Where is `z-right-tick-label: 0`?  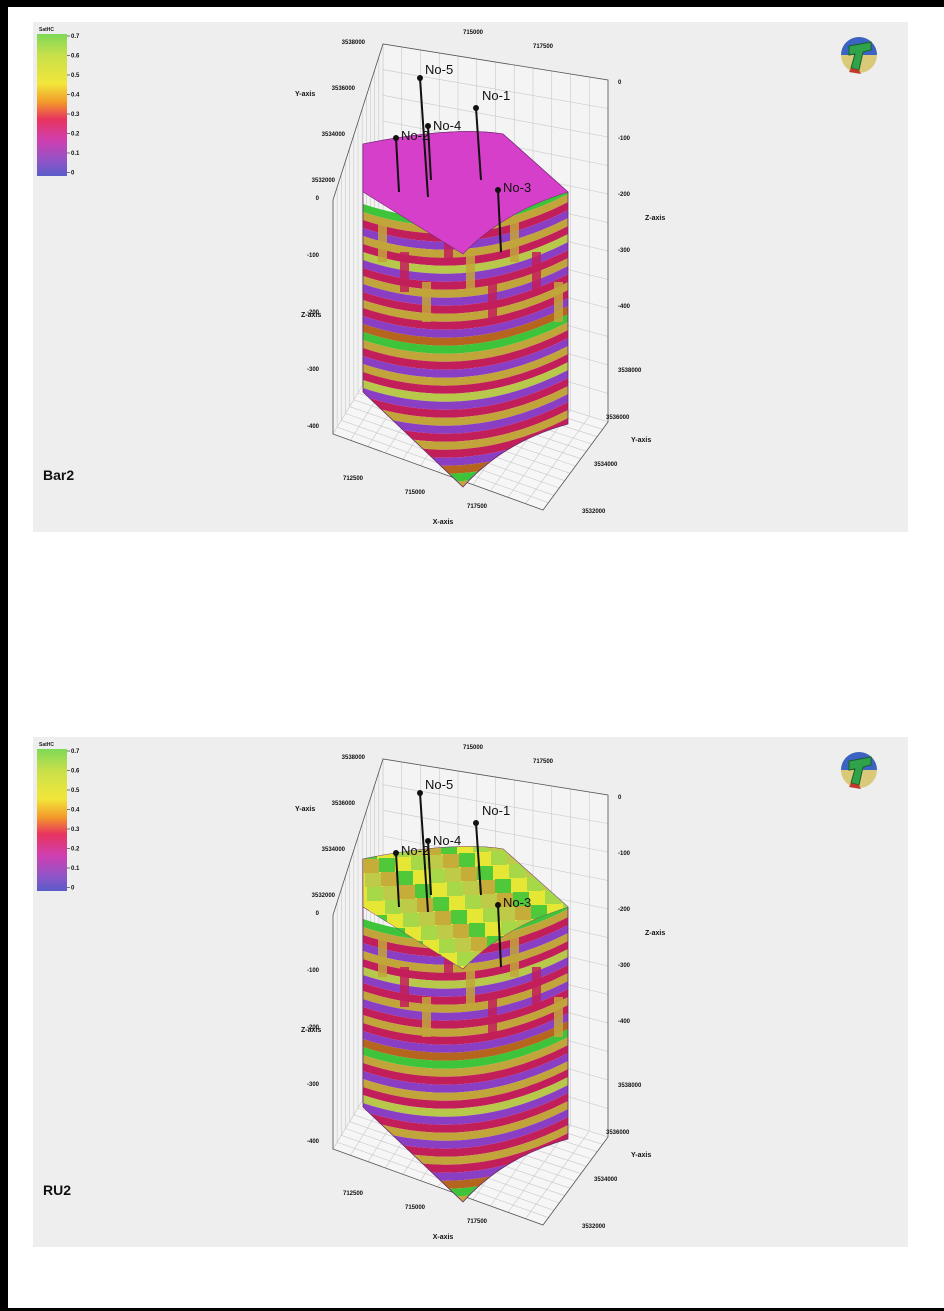
z-right-tick-label: 0 is located at coordinates (620, 83).